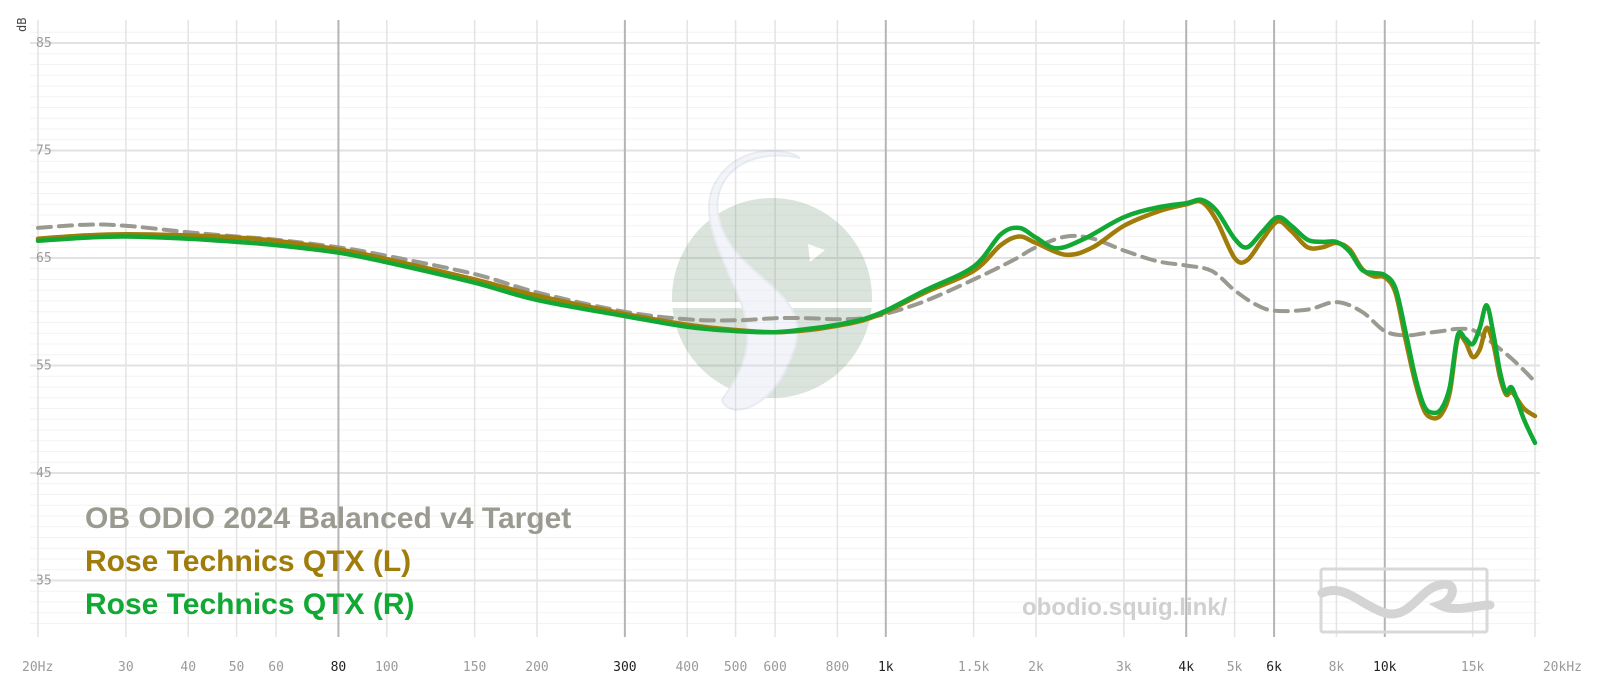 The width and height of the screenshot is (1600, 692). I want to click on x-tick-label: 80, so click(339, 667).